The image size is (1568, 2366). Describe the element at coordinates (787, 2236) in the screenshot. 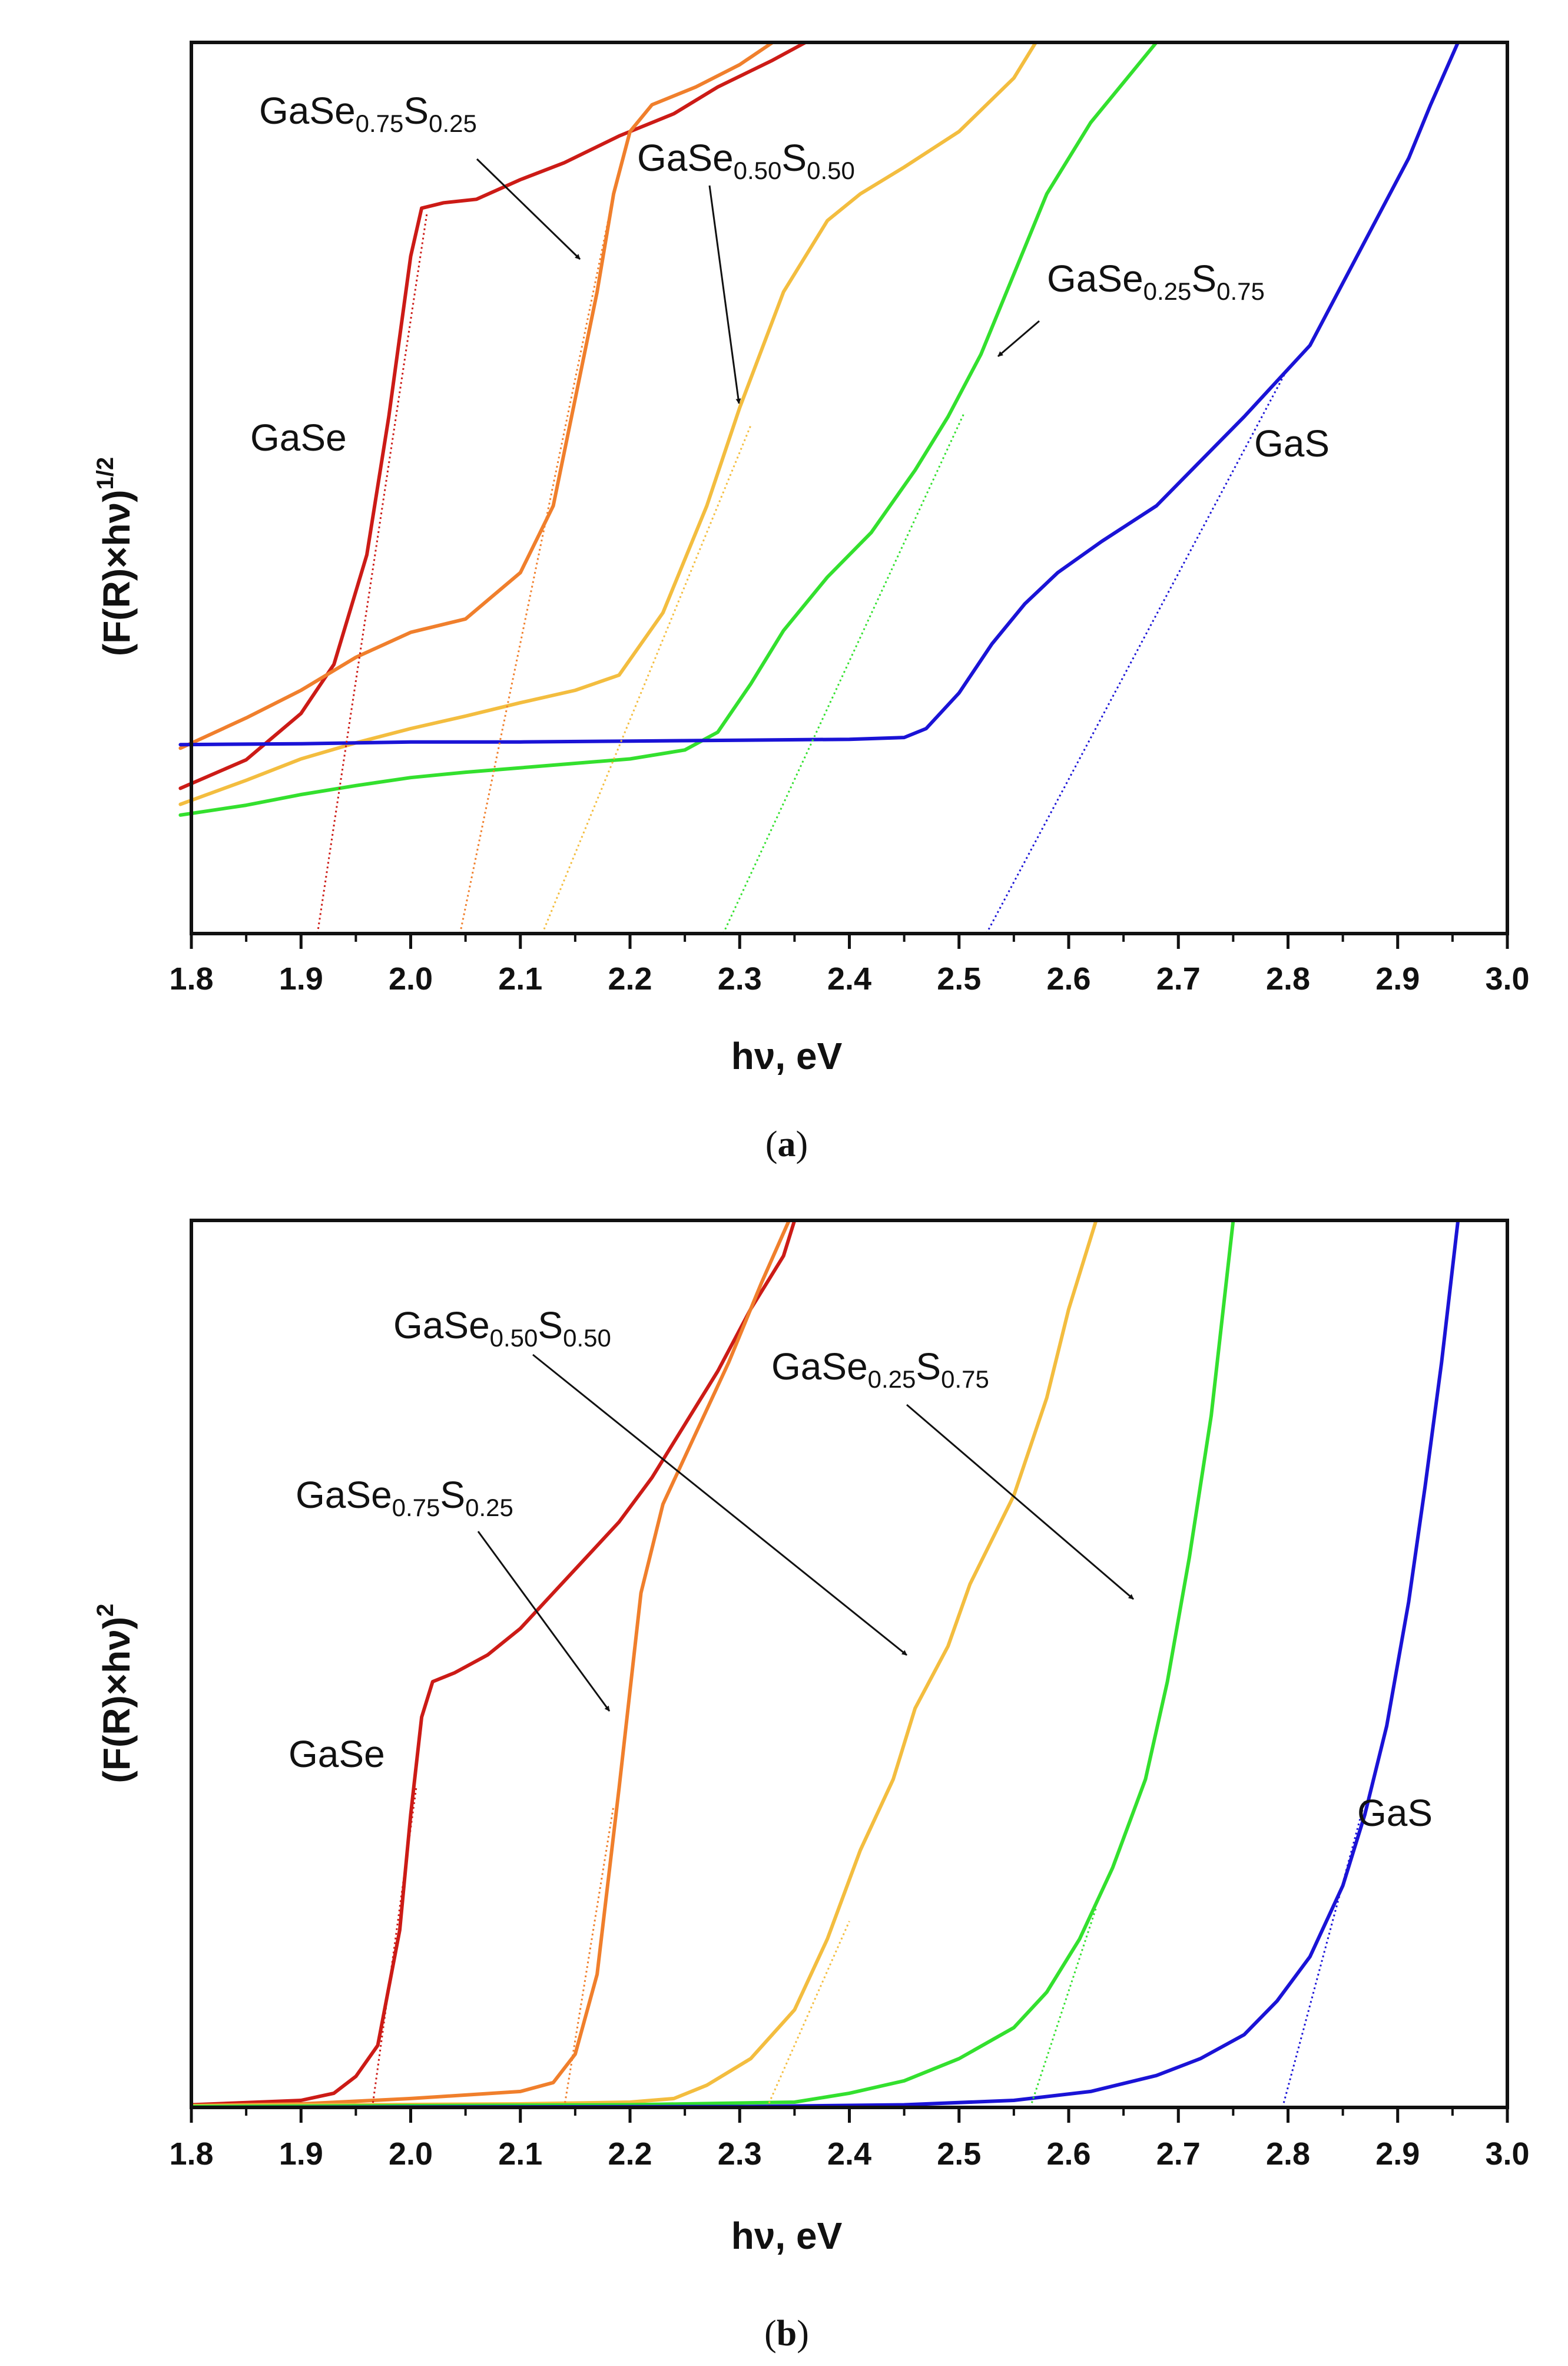

I see `x-axis-title-b: hν, eV` at that location.